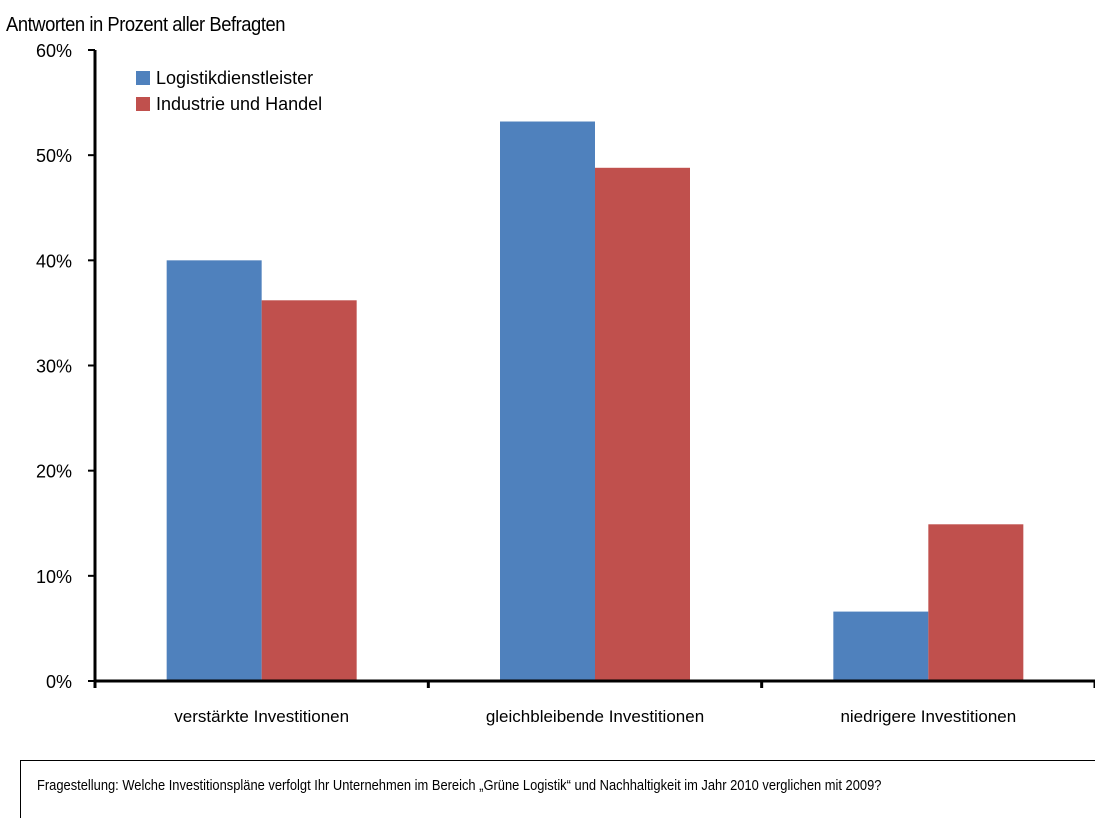  Describe the element at coordinates (59, 682) in the screenshot. I see `y-tick-label: 0%` at that location.